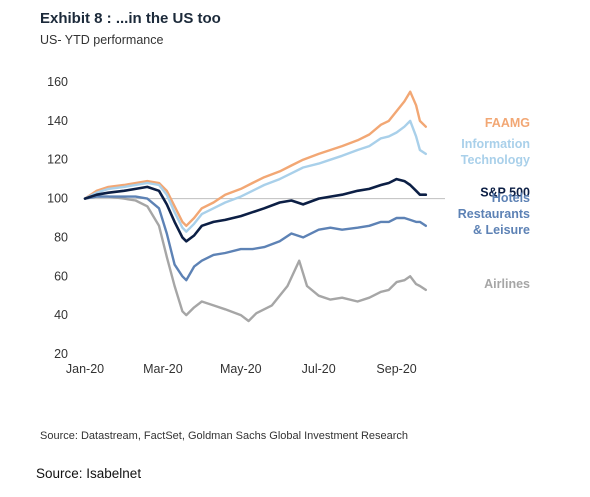  Describe the element at coordinates (57, 82) in the screenshot. I see `y-tick-label: 160` at that location.